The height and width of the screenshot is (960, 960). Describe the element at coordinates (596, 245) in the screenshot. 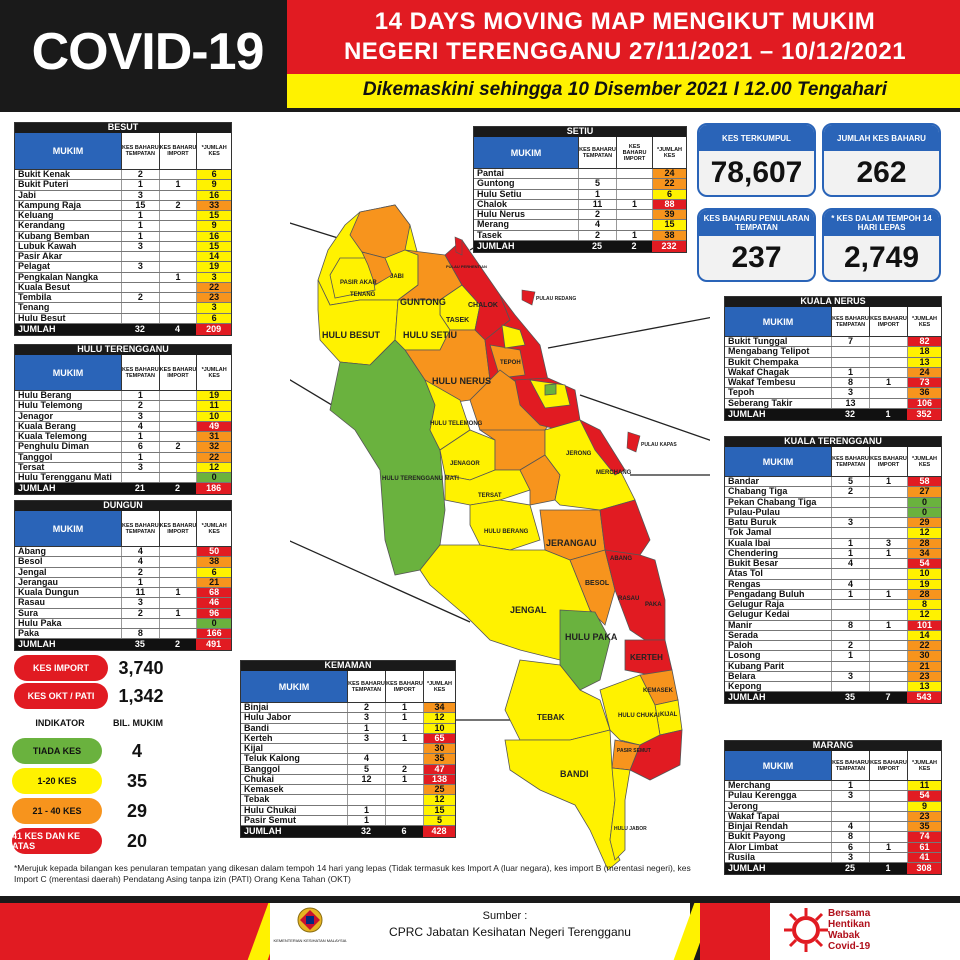

I see `total-tempatan: 25` at that location.